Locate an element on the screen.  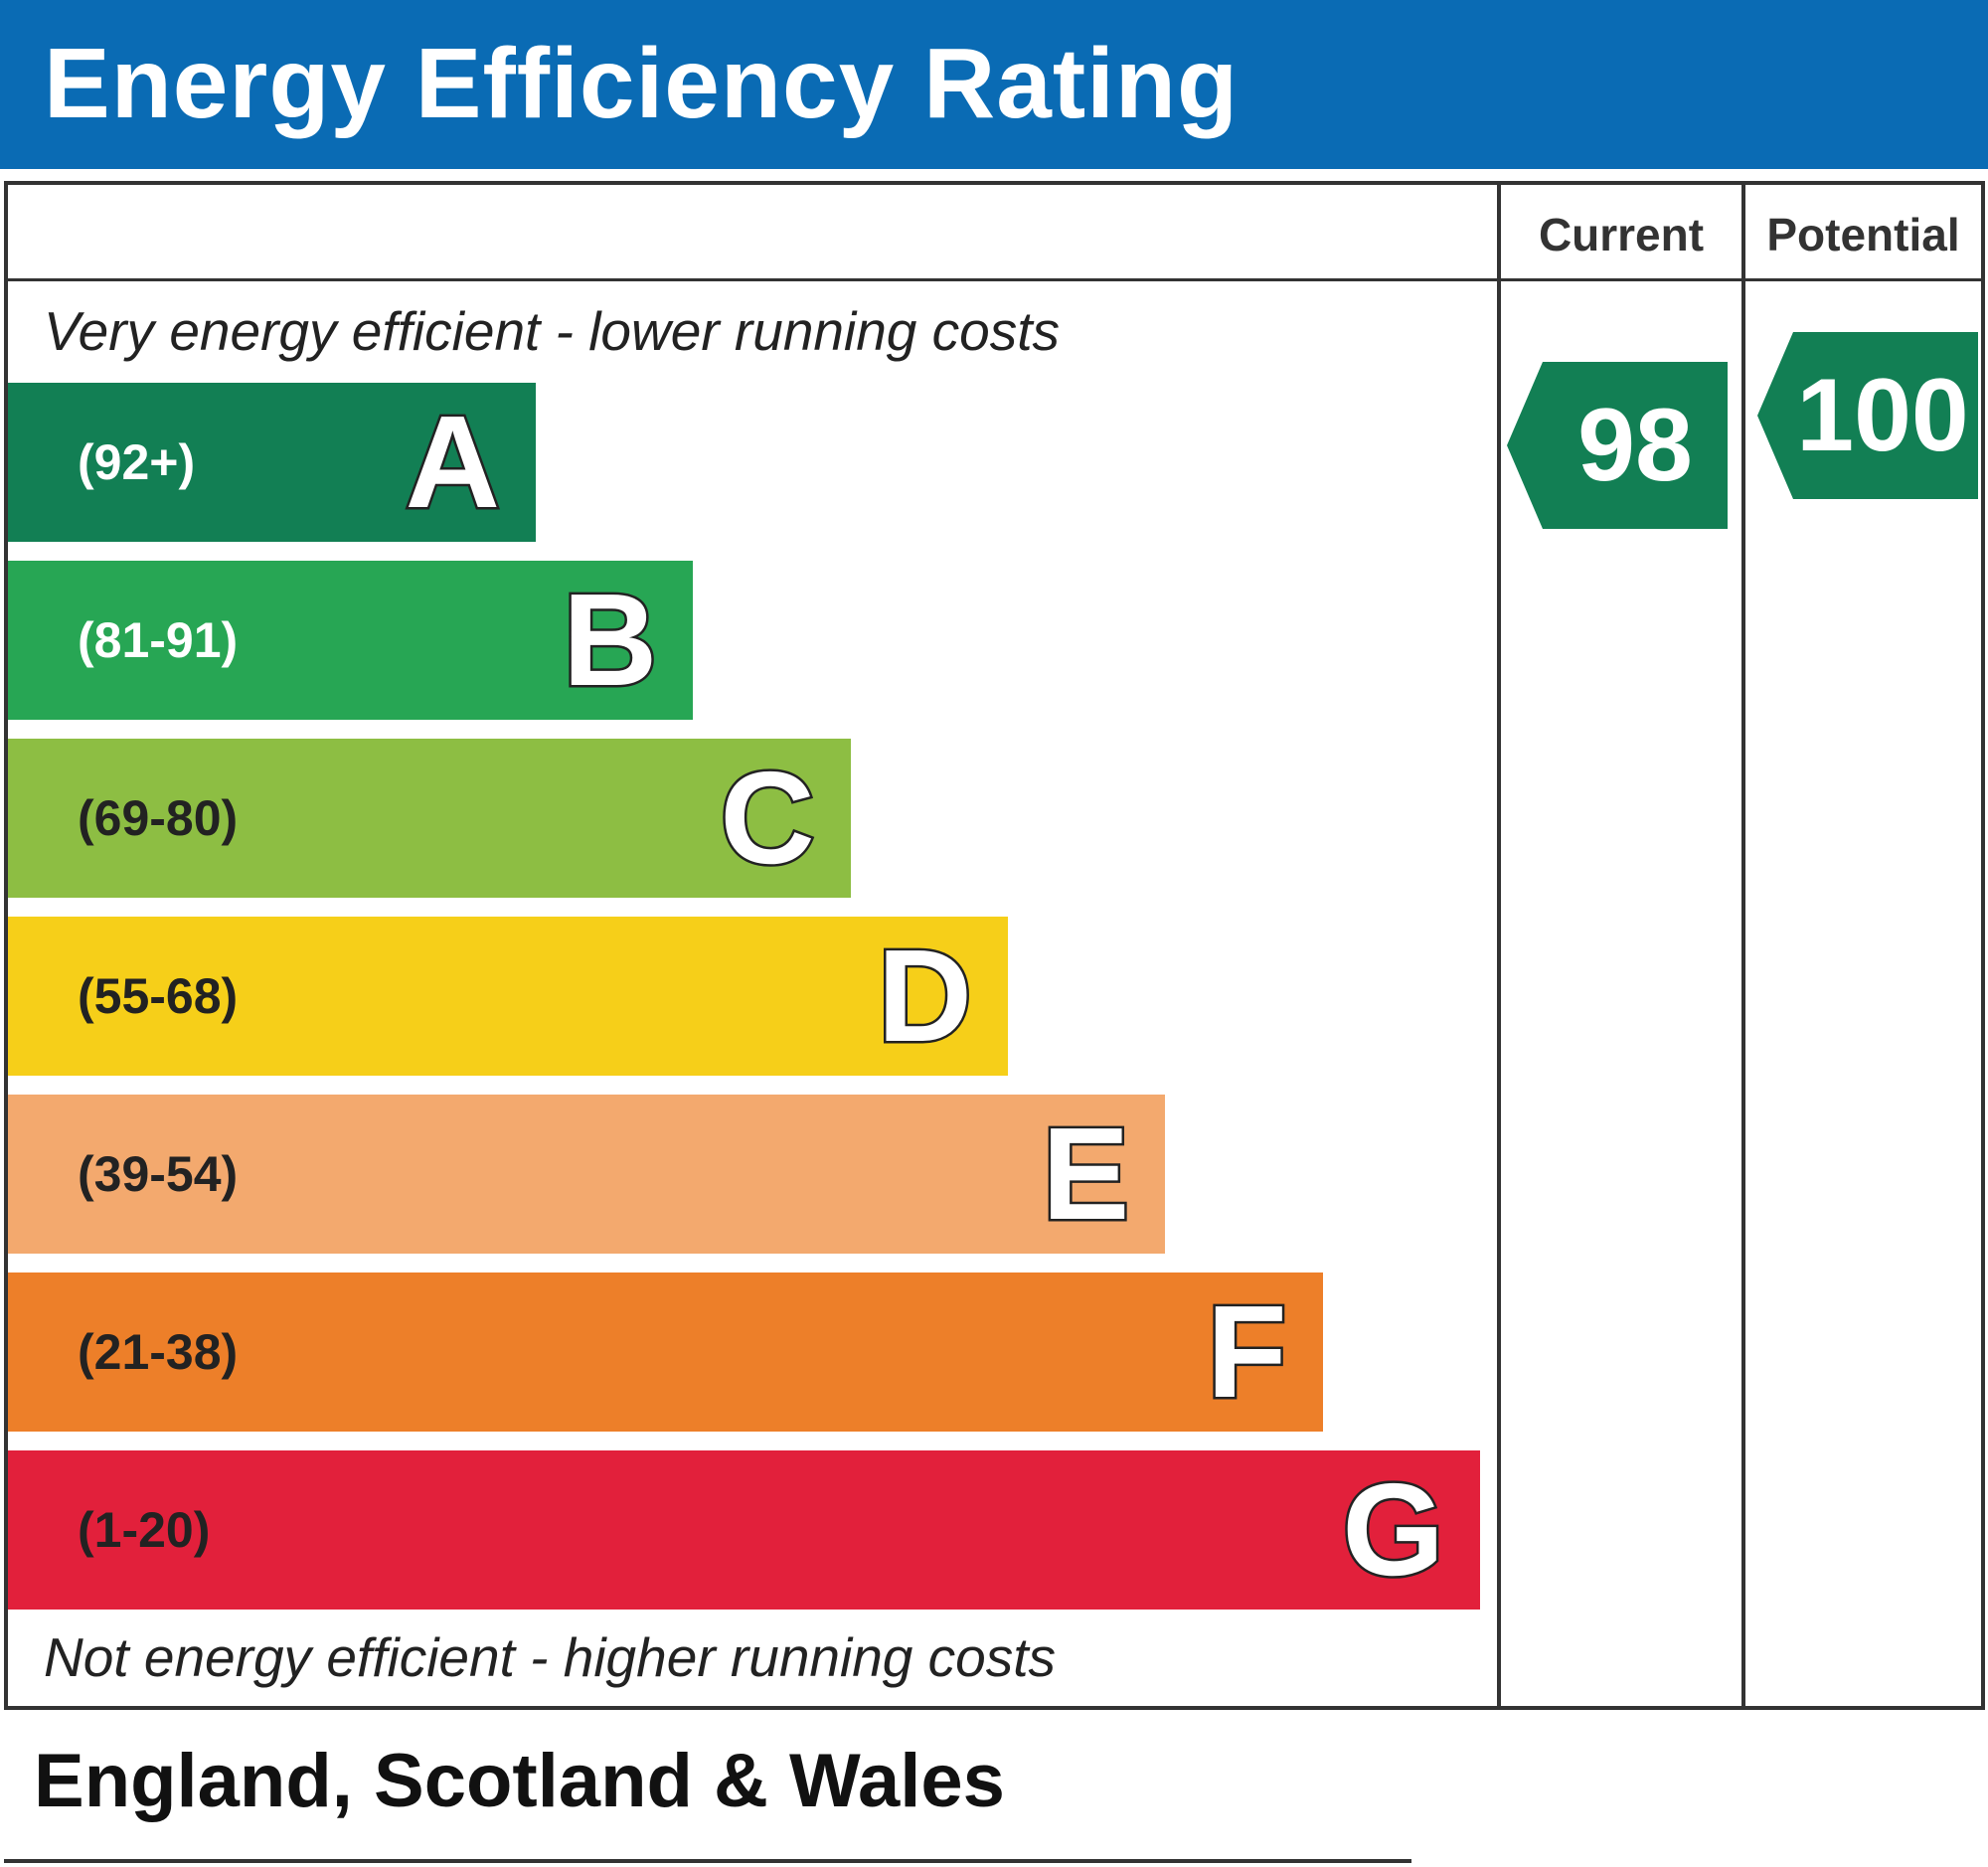
band-range-label: (69-80) is located at coordinates (158, 818).